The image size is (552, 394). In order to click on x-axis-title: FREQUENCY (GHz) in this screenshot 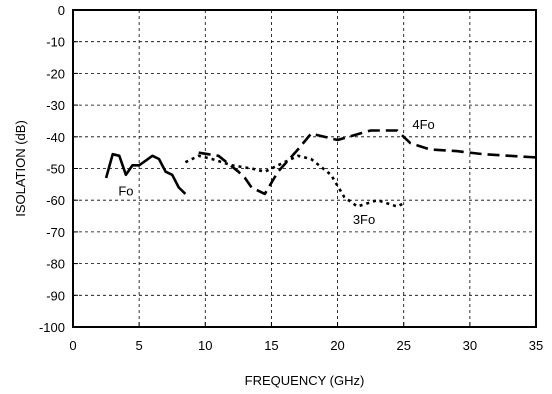, I will do `click(305, 380)`.